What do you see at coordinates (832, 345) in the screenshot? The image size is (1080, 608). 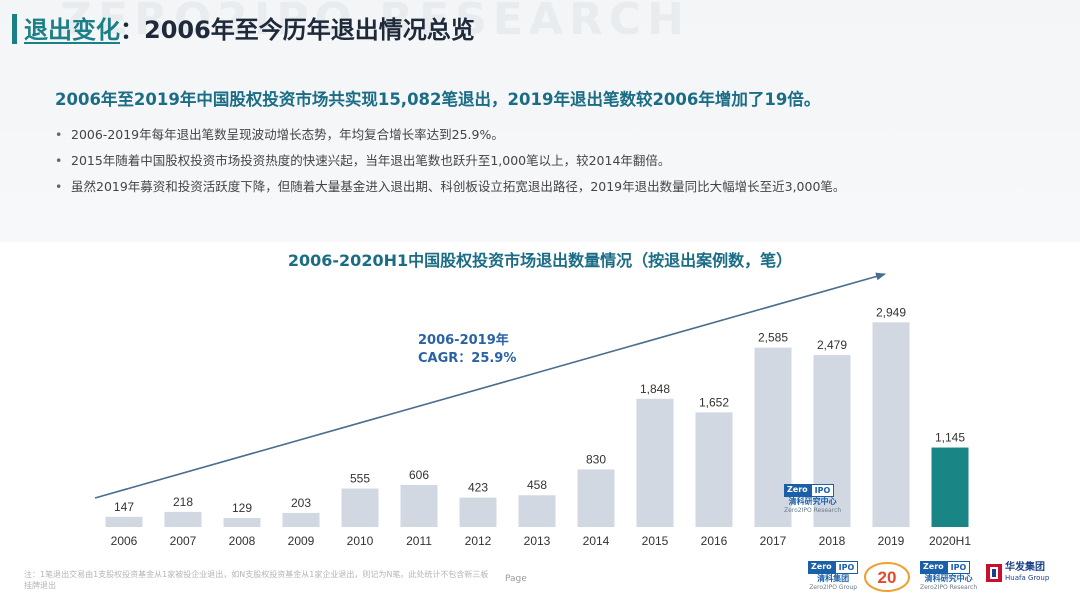 I see `value-label-2018: 2,479` at bounding box center [832, 345].